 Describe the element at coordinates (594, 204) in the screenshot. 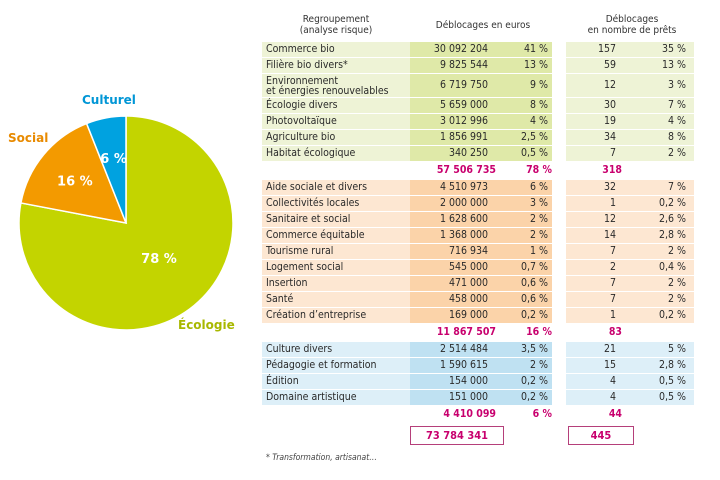

I see `row-loans: 1` at that location.